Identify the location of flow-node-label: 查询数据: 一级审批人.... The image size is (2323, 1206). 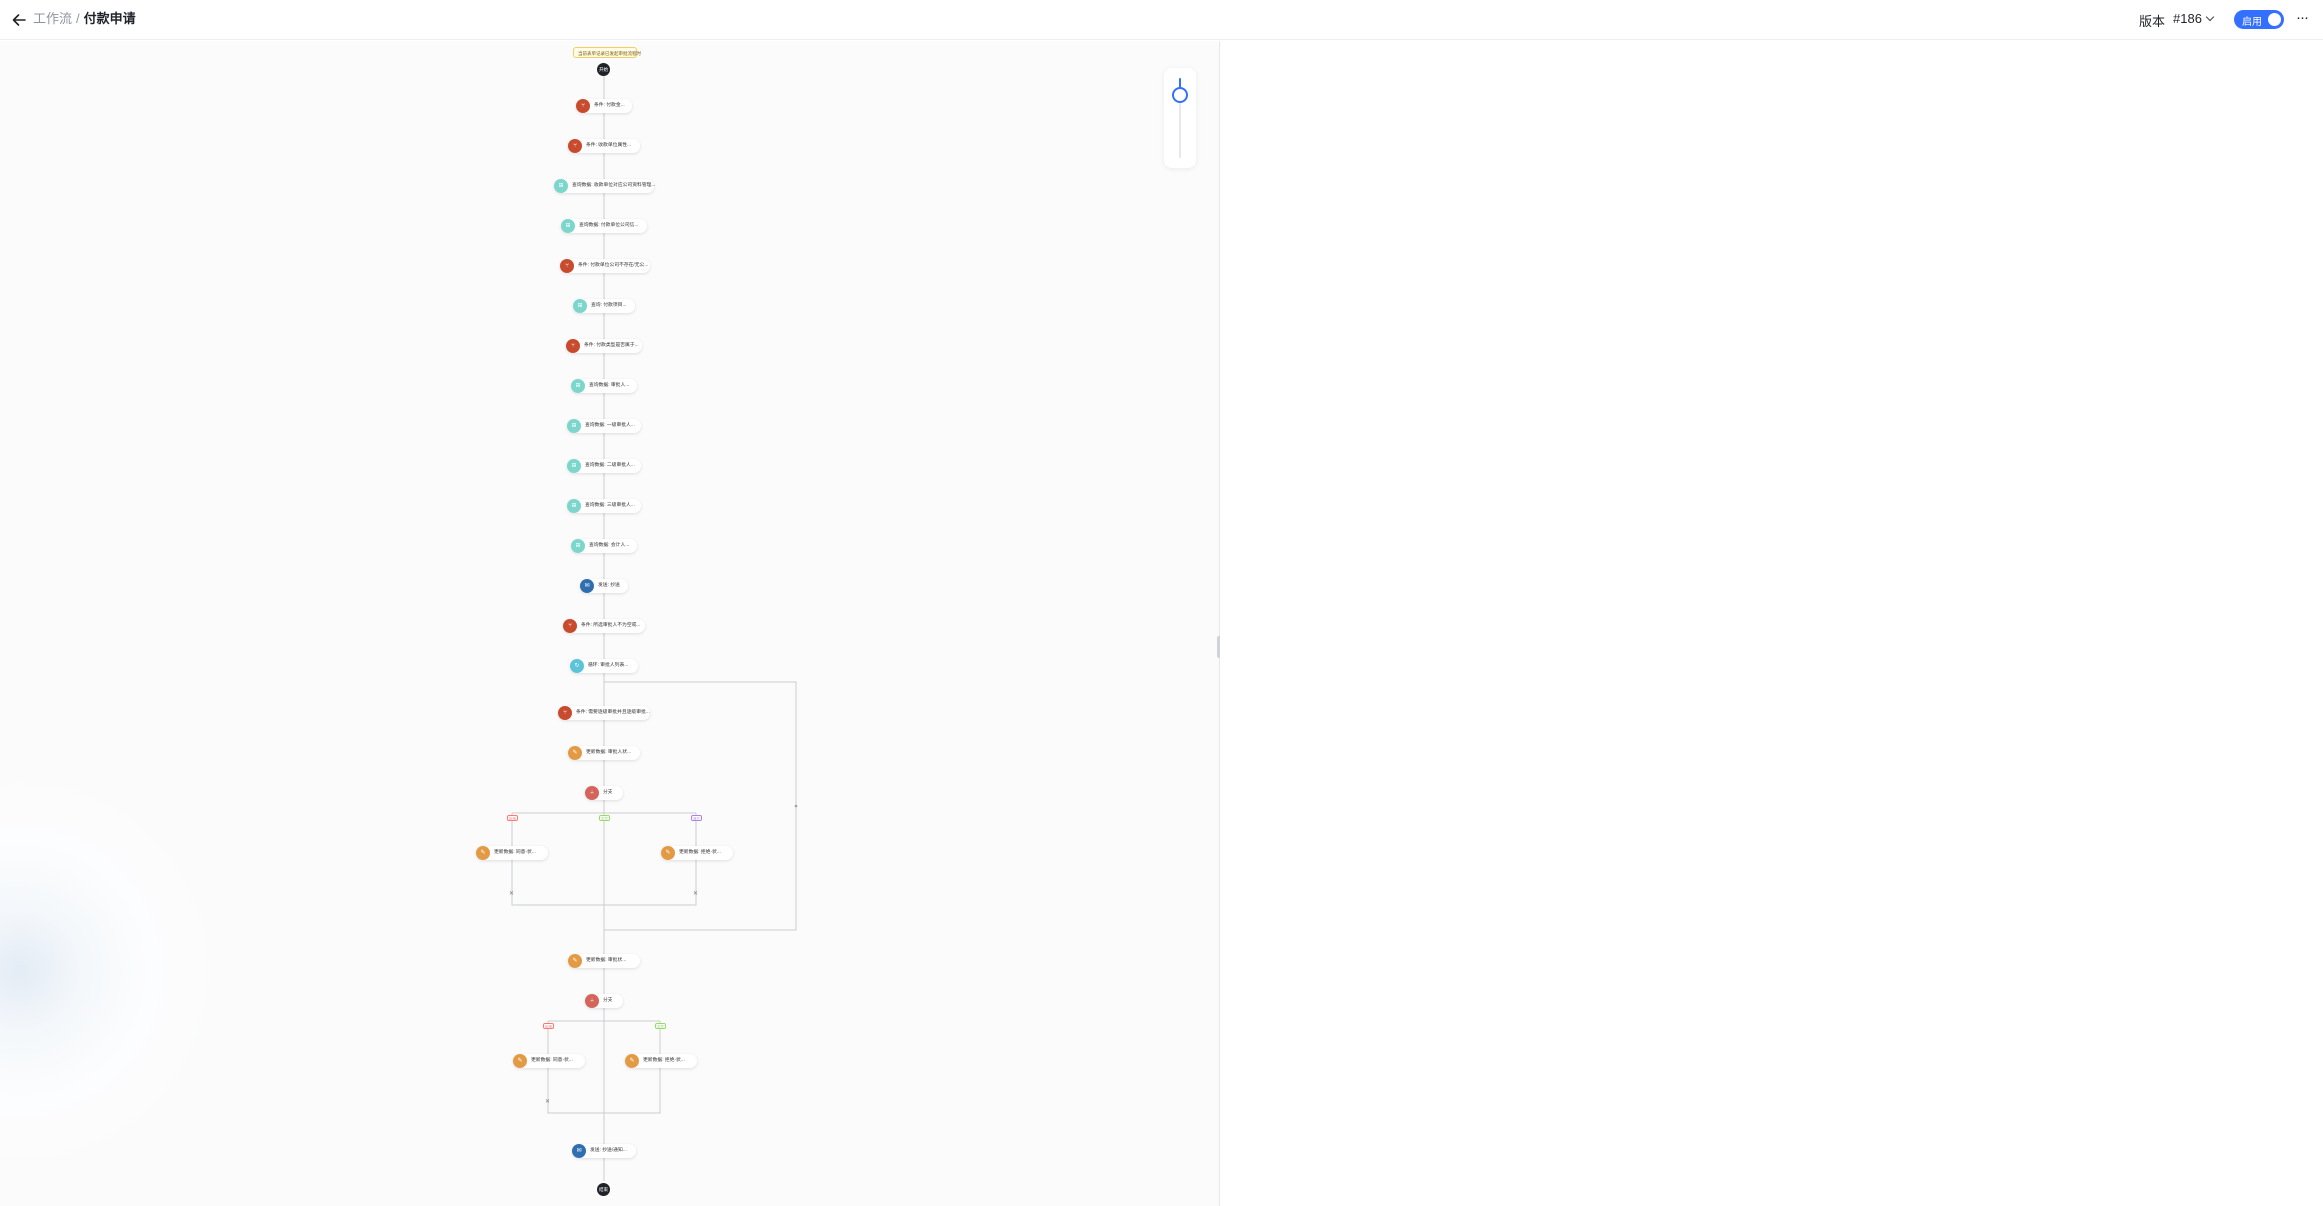
(610, 425).